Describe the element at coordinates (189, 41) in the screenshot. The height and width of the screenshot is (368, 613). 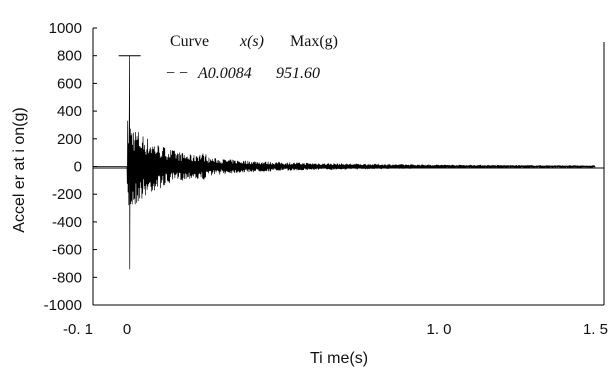
I see `legend-header-curve: Curve` at that location.